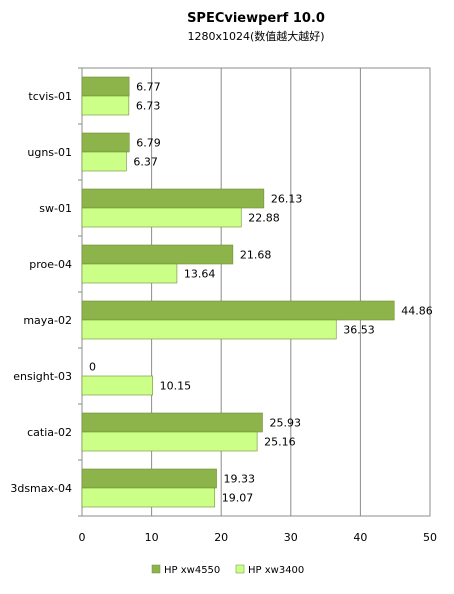  I want to click on data-label: 21.68, so click(256, 255).